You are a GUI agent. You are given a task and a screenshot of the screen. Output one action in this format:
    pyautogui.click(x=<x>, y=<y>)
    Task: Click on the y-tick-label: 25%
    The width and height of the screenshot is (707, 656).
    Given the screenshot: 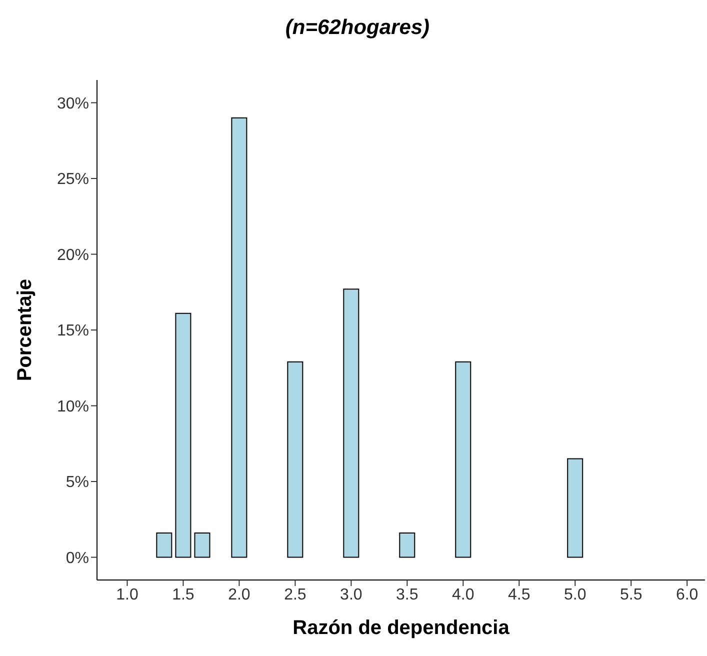 What is the action you would take?
    pyautogui.click(x=72, y=179)
    